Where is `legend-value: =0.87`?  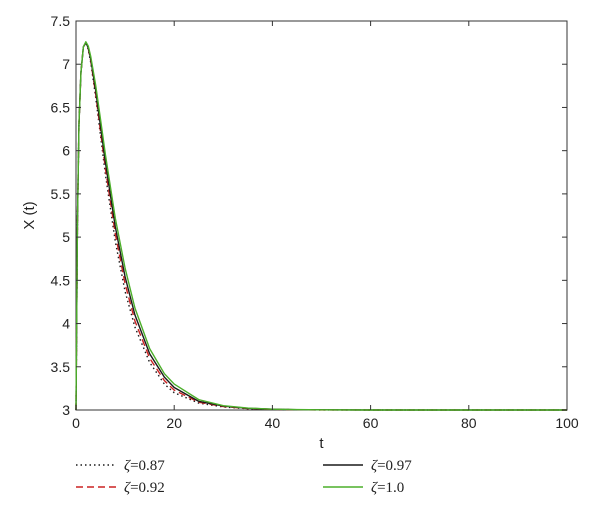
legend-value: =0.87 is located at coordinates (147, 466).